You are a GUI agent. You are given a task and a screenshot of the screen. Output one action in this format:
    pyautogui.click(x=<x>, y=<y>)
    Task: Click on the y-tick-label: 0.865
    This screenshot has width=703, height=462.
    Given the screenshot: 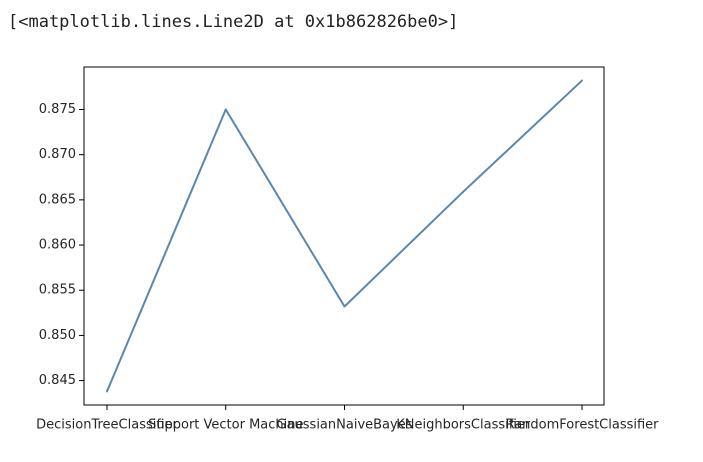 What is the action you would take?
    pyautogui.click(x=57, y=199)
    